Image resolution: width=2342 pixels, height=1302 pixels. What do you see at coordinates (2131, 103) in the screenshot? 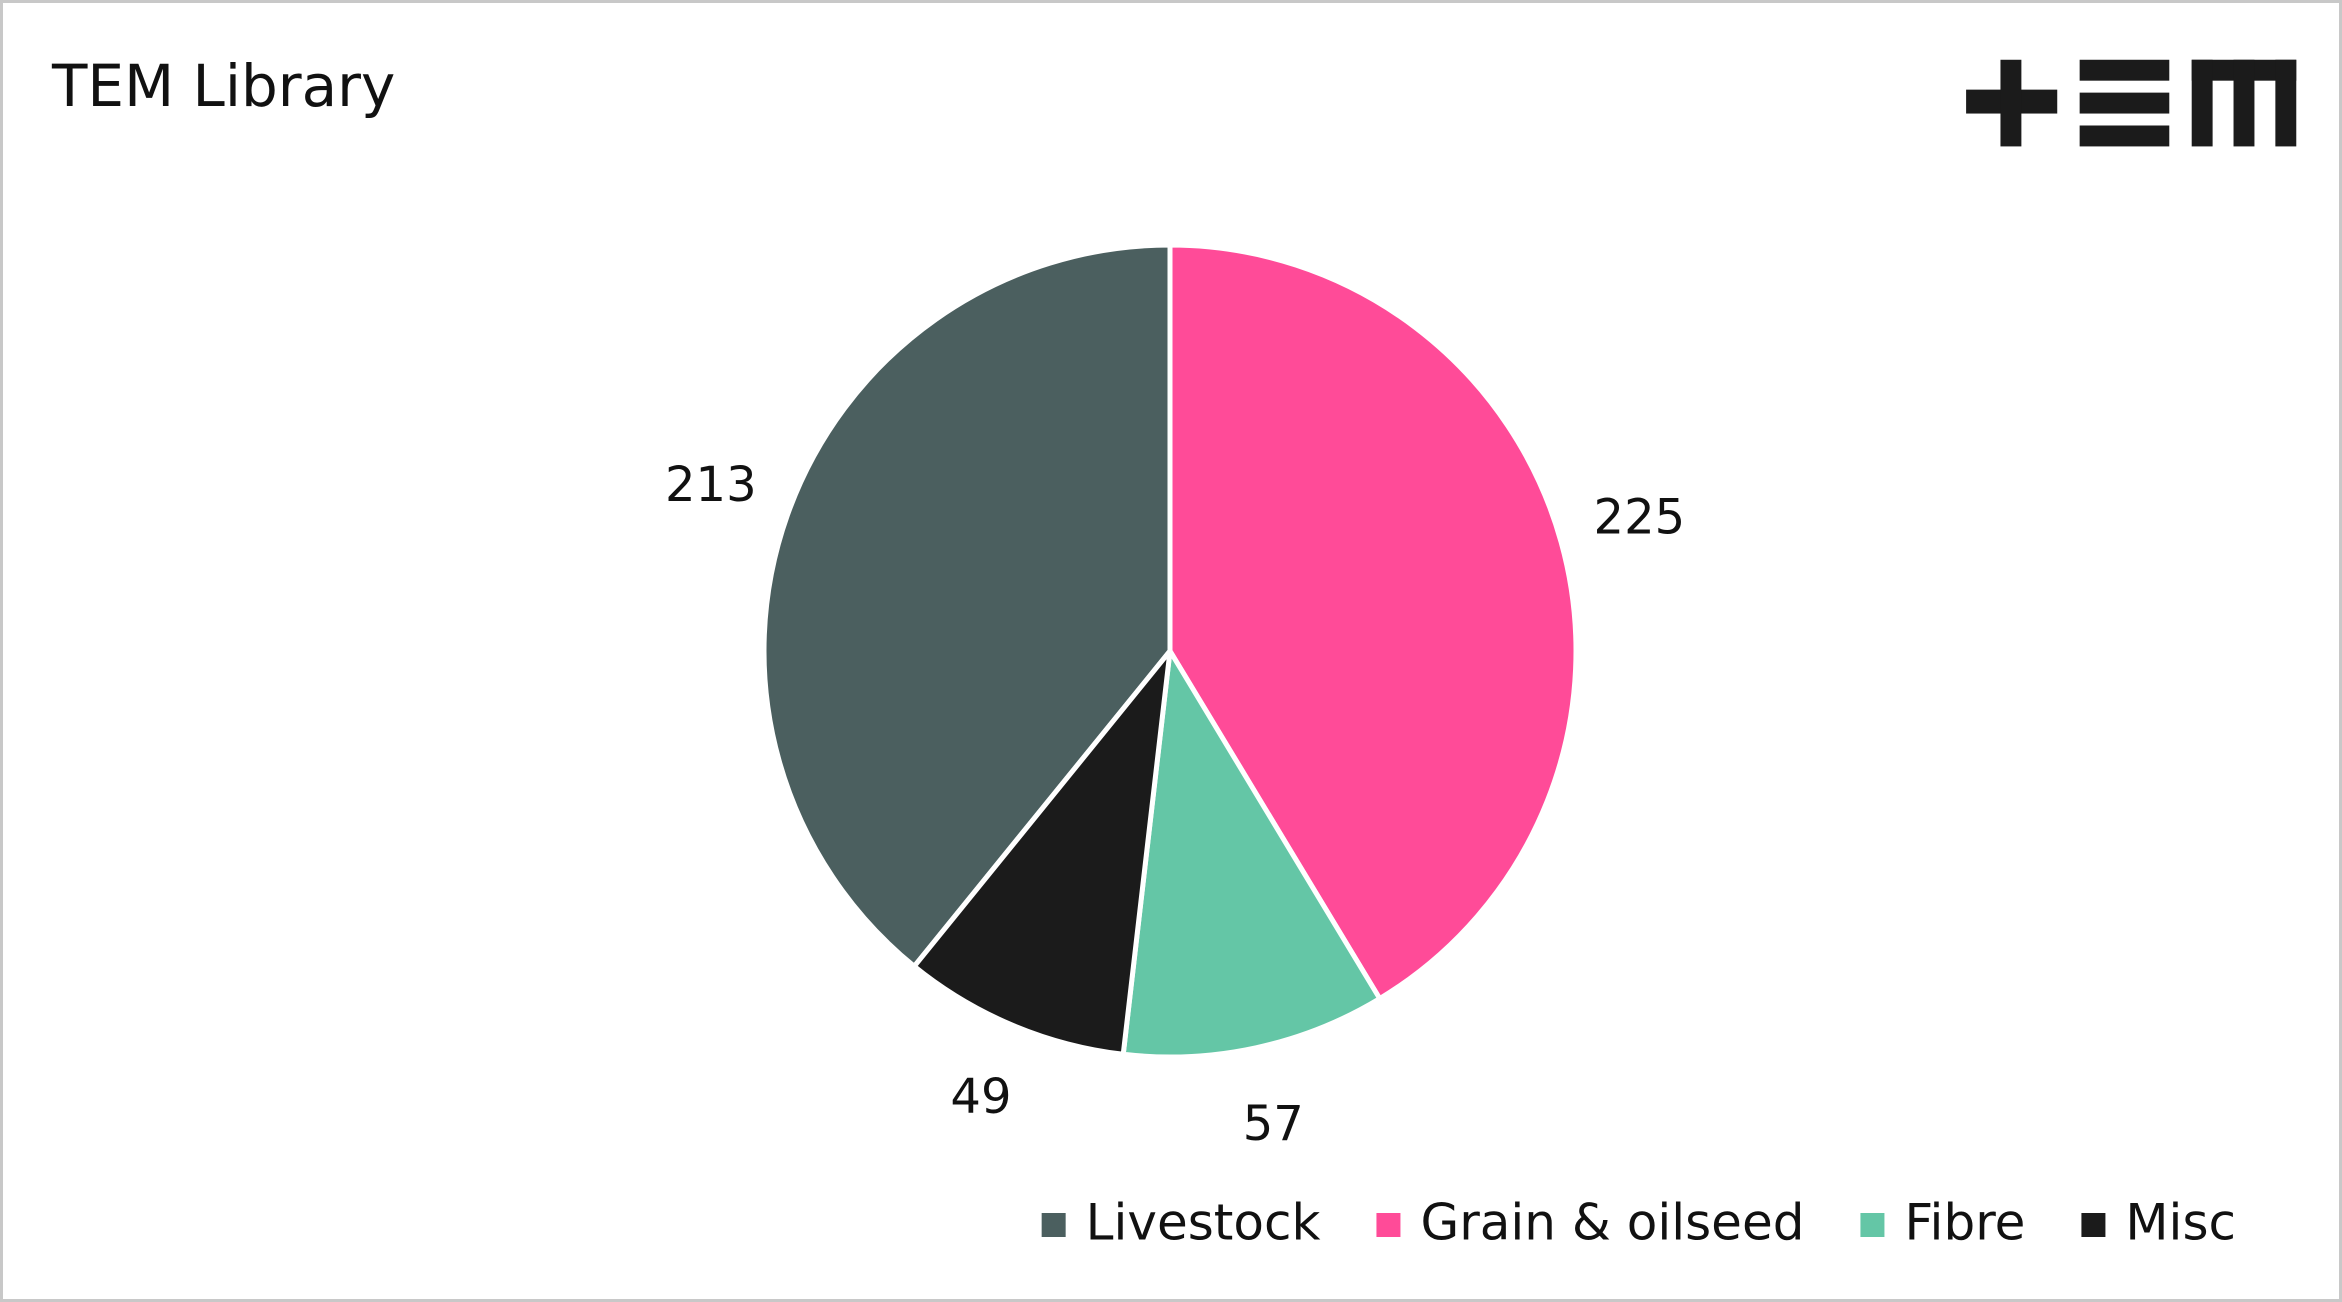
I see `logo` at bounding box center [2131, 103].